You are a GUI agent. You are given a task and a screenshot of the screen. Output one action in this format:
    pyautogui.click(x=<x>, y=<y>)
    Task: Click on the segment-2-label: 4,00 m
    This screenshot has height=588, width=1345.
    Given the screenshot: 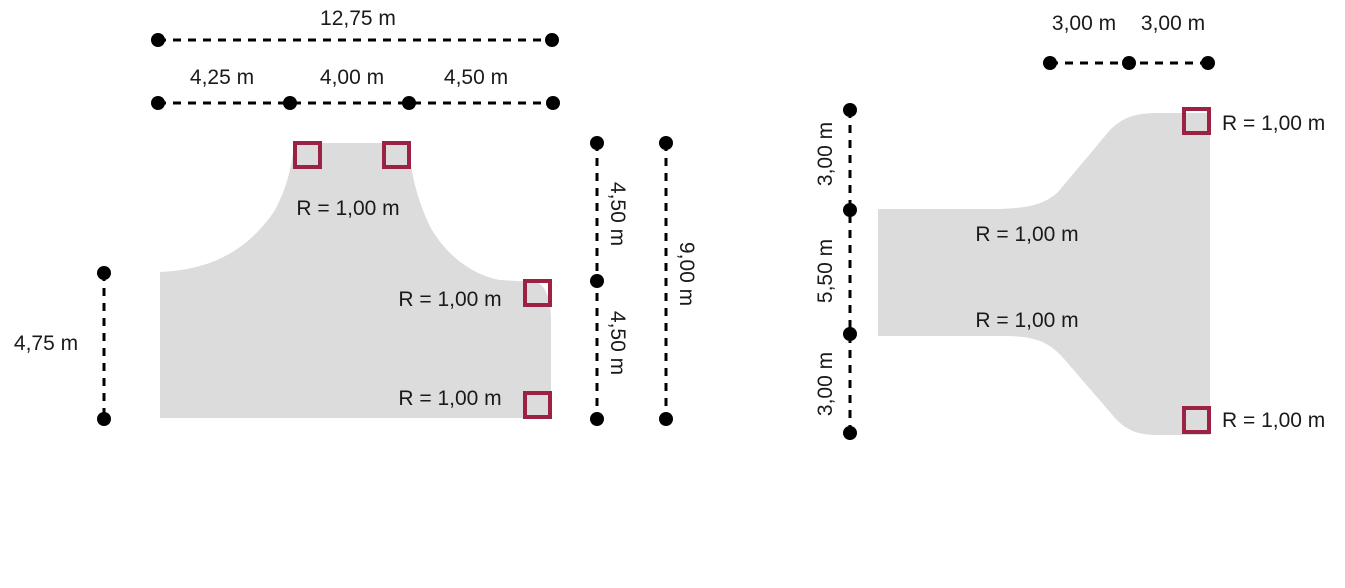 What is the action you would take?
    pyautogui.click(x=352, y=77)
    